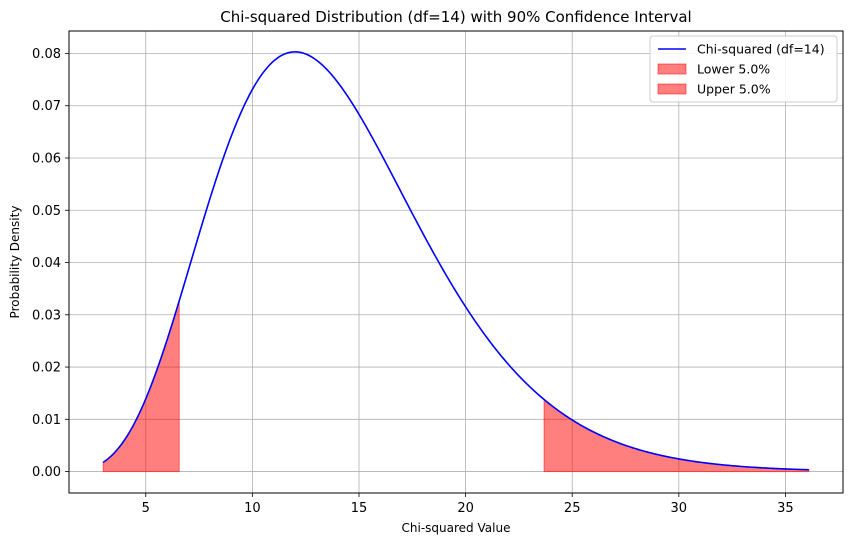  I want to click on y-tick-label: 0.06, so click(46, 158).